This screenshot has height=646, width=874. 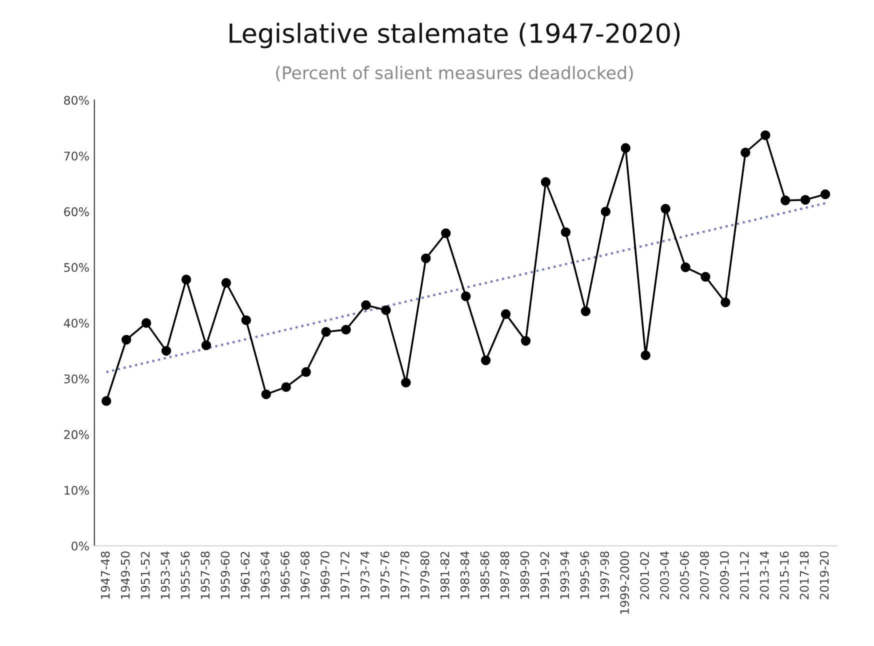 I want to click on x-tick-label: 2001-02, so click(x=644, y=576).